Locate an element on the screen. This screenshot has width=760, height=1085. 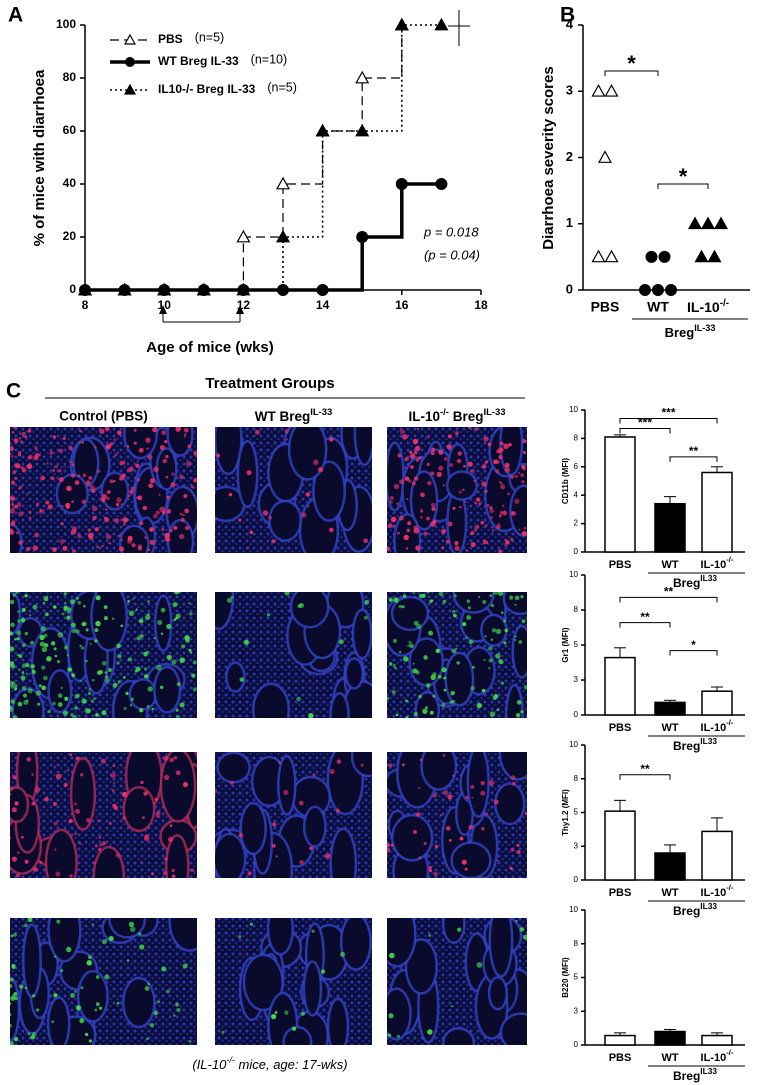
category-label: IL-10-/- is located at coordinates (708, 306).